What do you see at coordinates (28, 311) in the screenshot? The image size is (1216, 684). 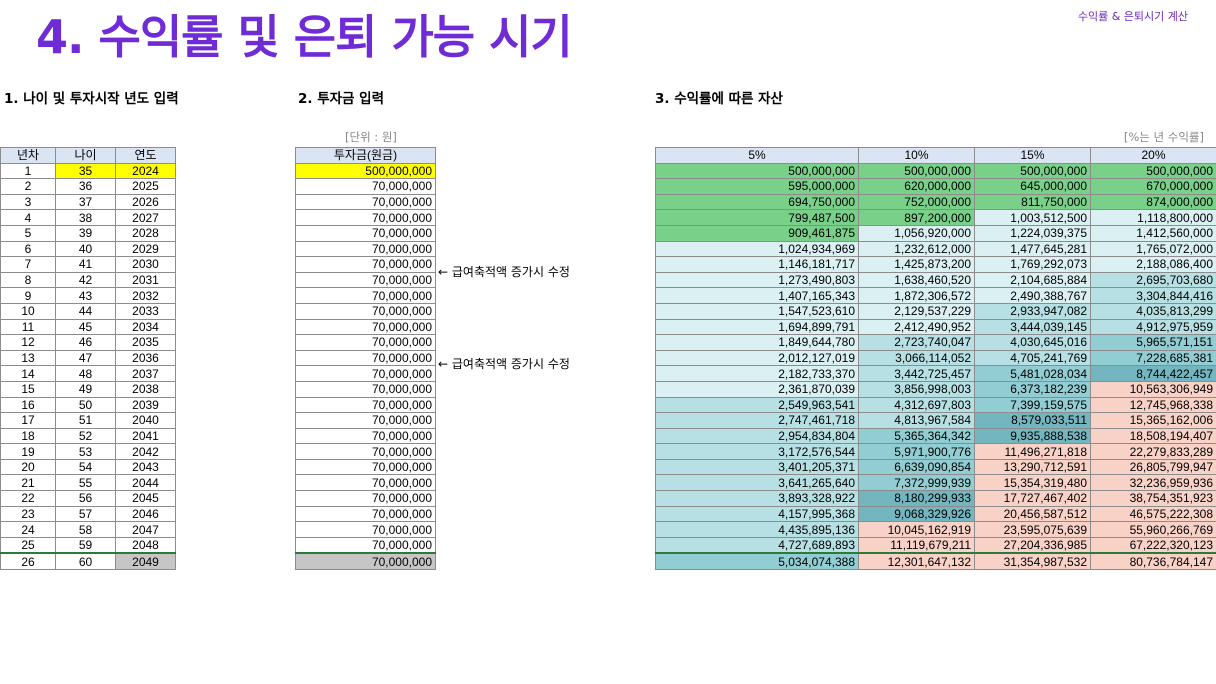 I see `year-index-cell: 10` at bounding box center [28, 311].